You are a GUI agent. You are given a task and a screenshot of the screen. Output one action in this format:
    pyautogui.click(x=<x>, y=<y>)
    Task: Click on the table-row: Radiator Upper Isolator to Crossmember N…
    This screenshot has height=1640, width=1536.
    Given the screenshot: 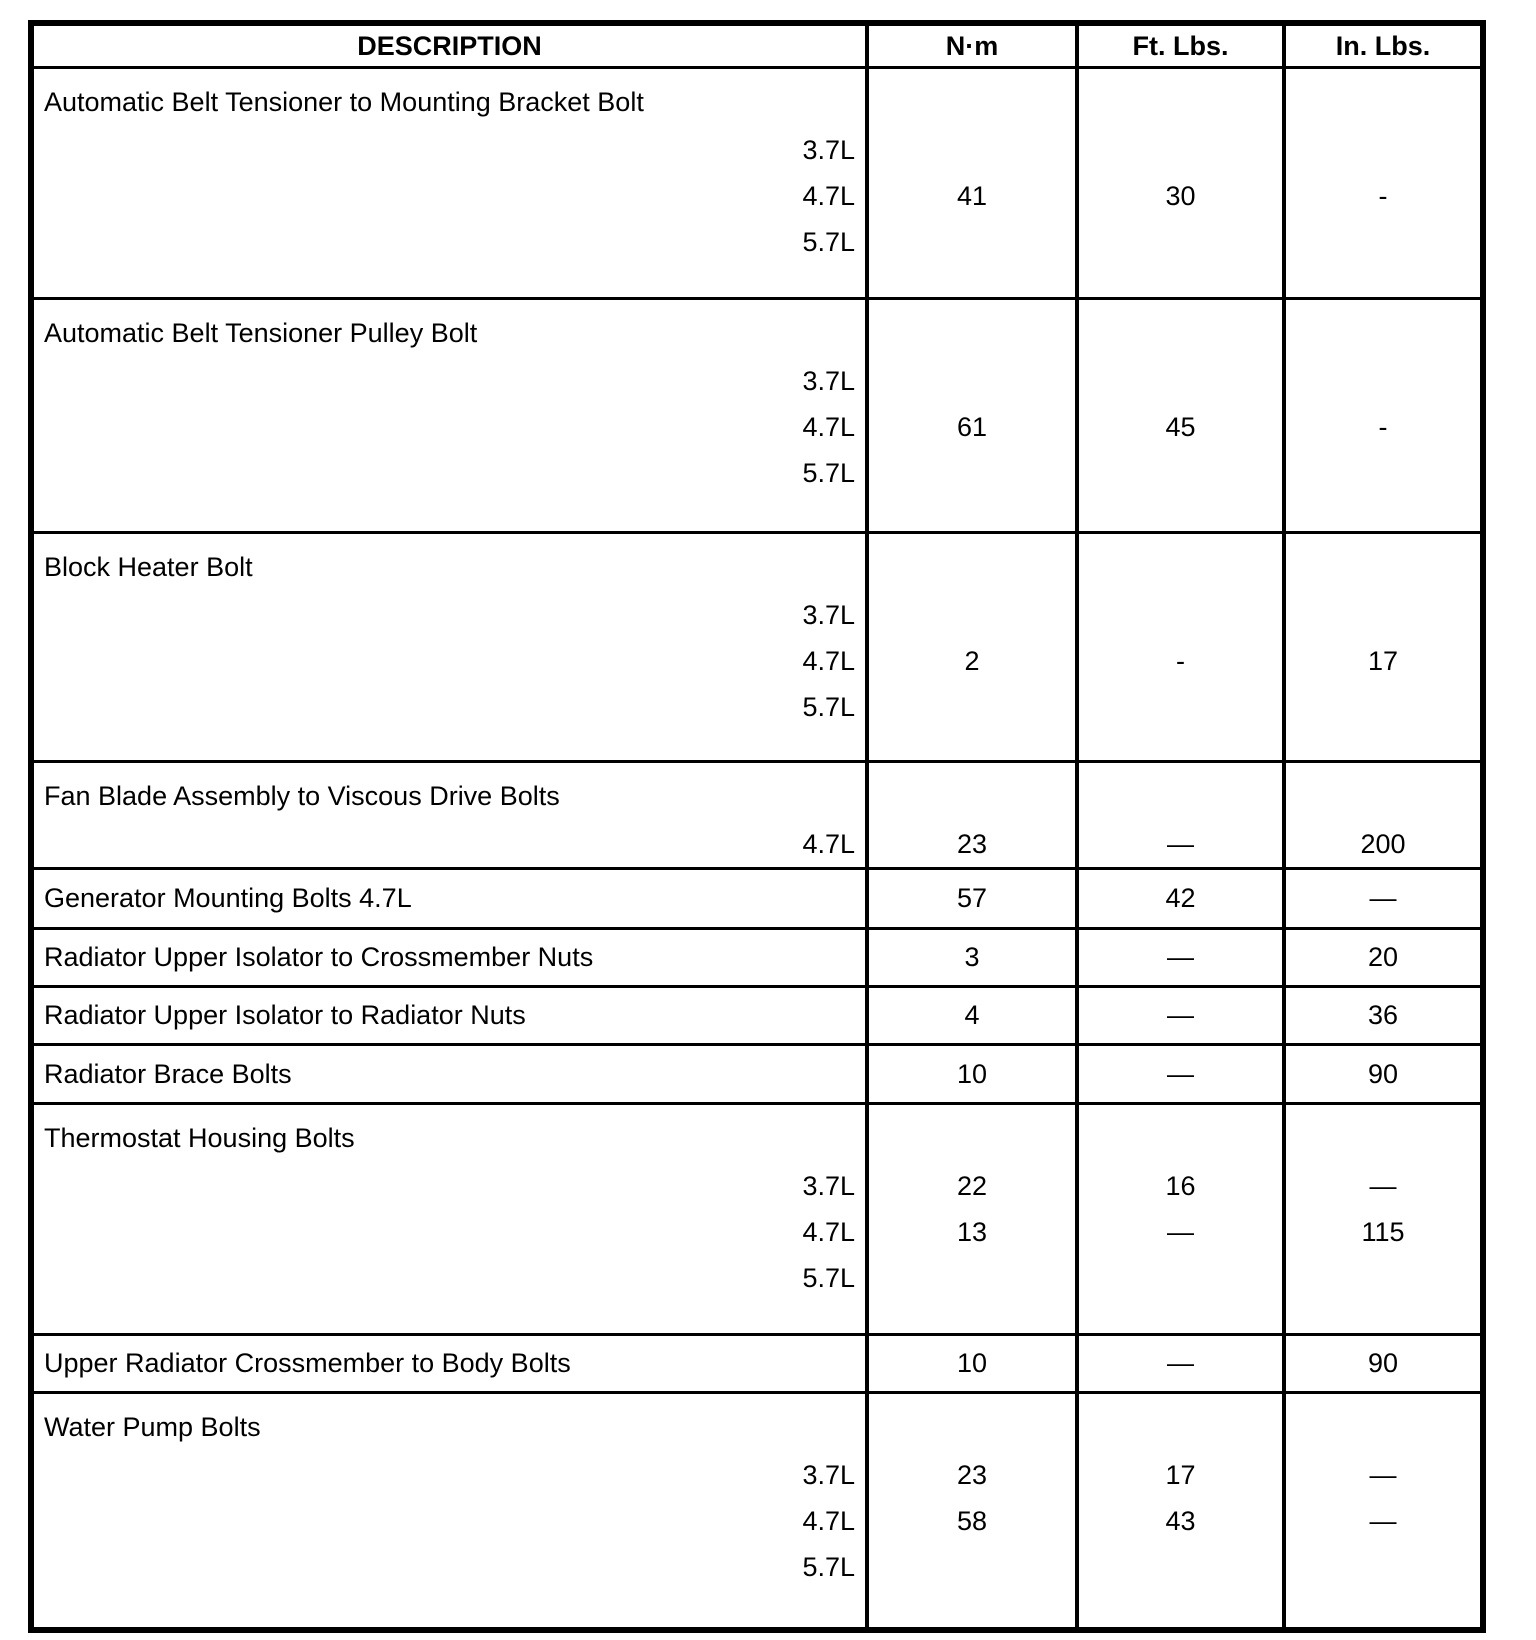 What is the action you would take?
    pyautogui.click(x=757, y=957)
    